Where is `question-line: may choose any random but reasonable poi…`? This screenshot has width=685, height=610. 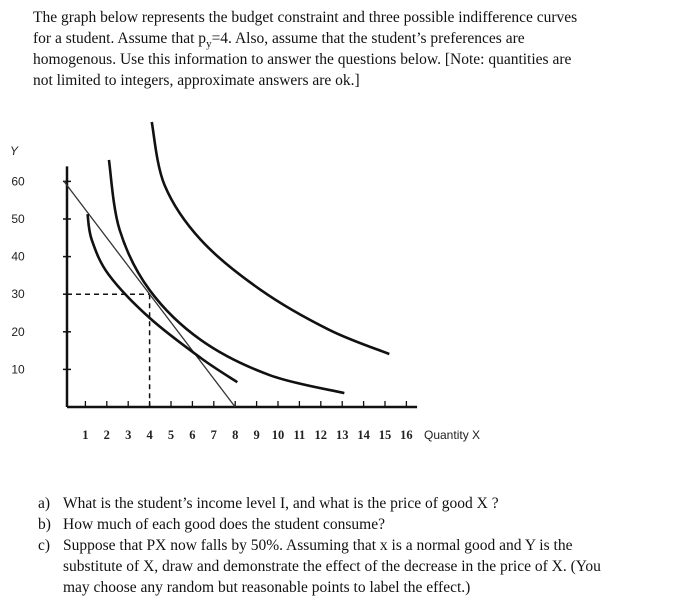 question-line: may choose any random but reasonable poi… is located at coordinates (266, 587).